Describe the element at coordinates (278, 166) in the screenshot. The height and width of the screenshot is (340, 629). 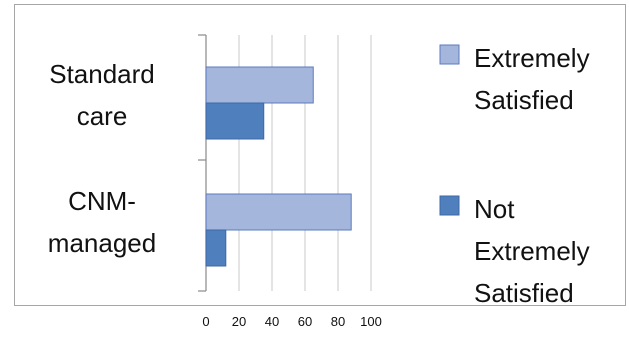
I see `bars` at that location.